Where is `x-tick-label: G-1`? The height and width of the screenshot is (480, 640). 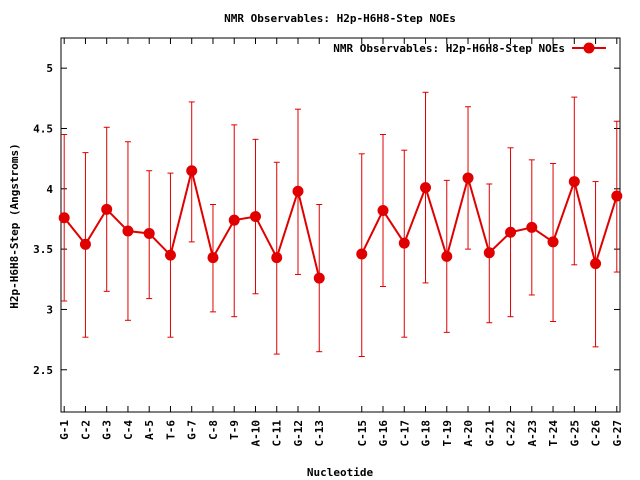
x-tick-label: G-1 is located at coordinates (64, 430).